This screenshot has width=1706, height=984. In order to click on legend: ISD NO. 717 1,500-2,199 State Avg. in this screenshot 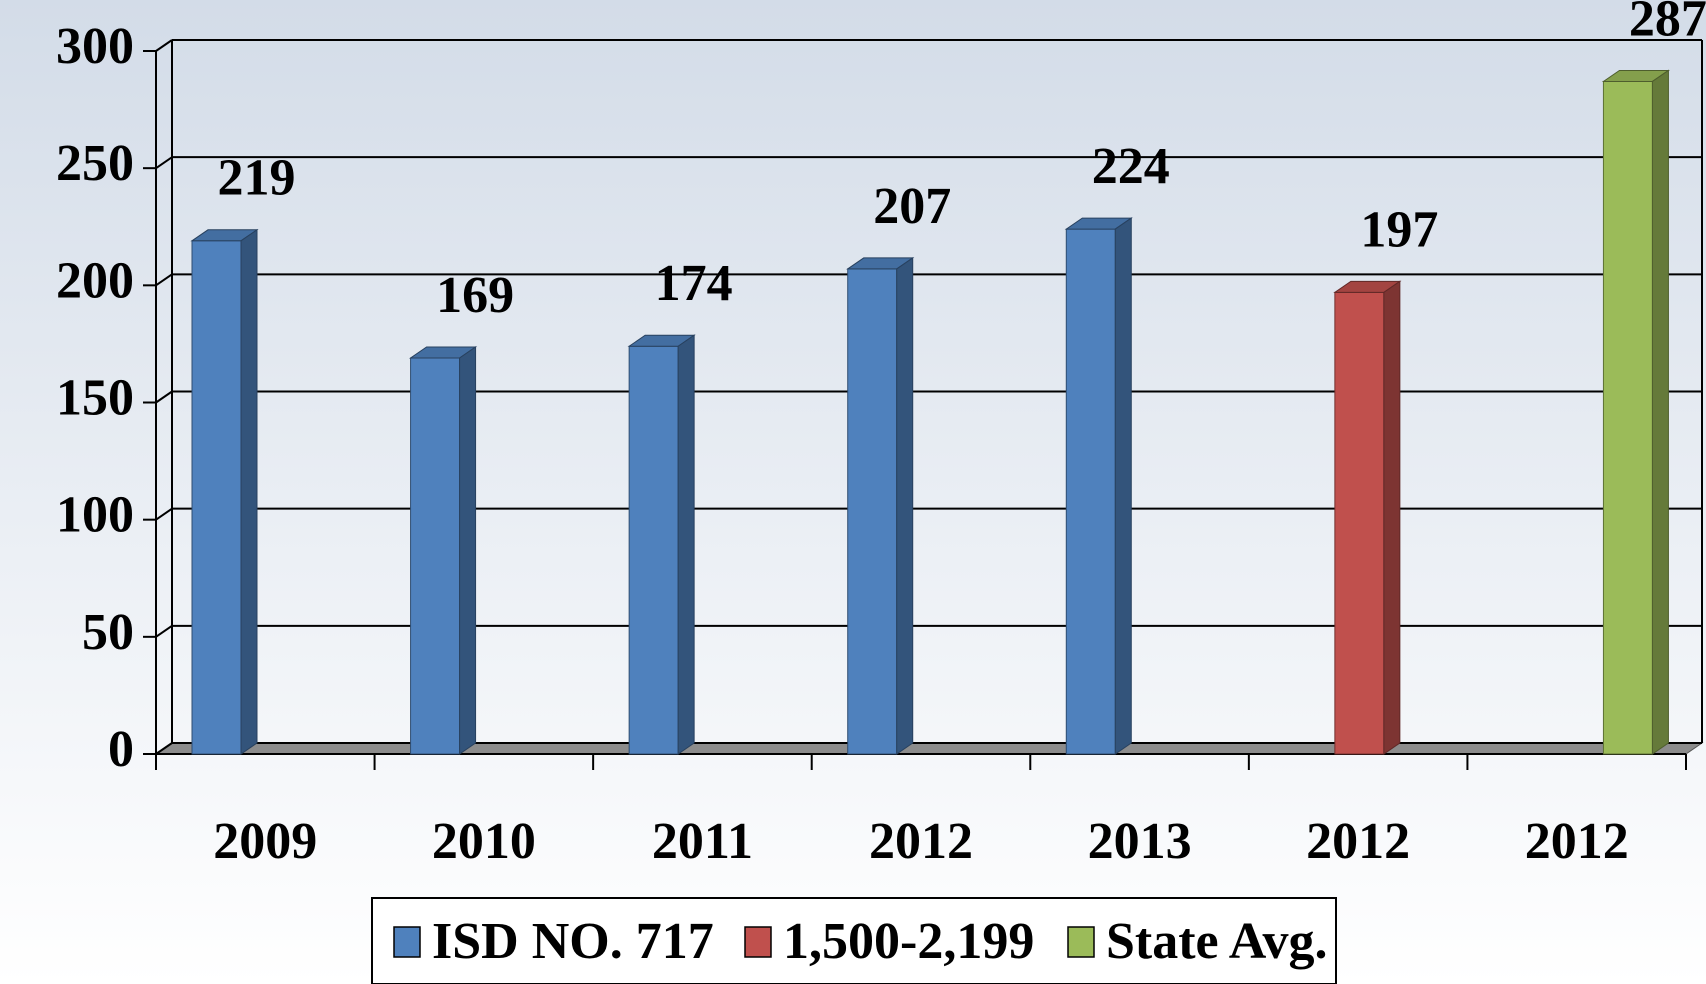, I will do `click(854, 940)`.